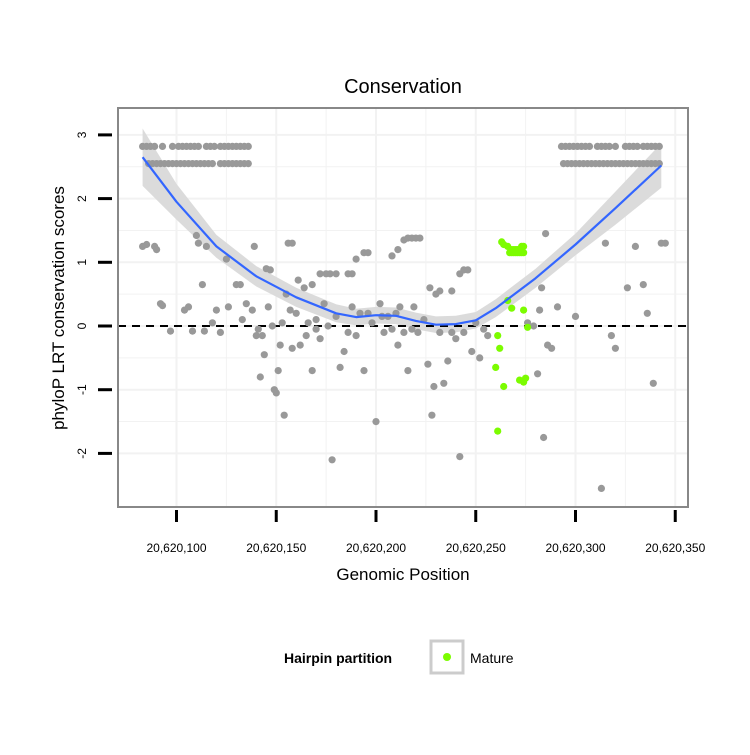 Image resolution: width=750 pixels, height=755 pixels. I want to click on y-axis-label: phyloP LRT conservation scores, so click(58, 308).